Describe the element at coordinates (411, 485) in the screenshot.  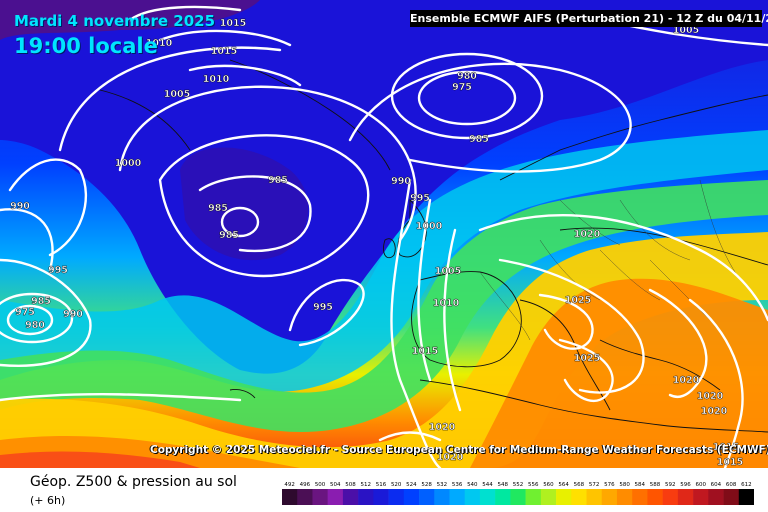
I see `scale-tick-label: 524` at that location.